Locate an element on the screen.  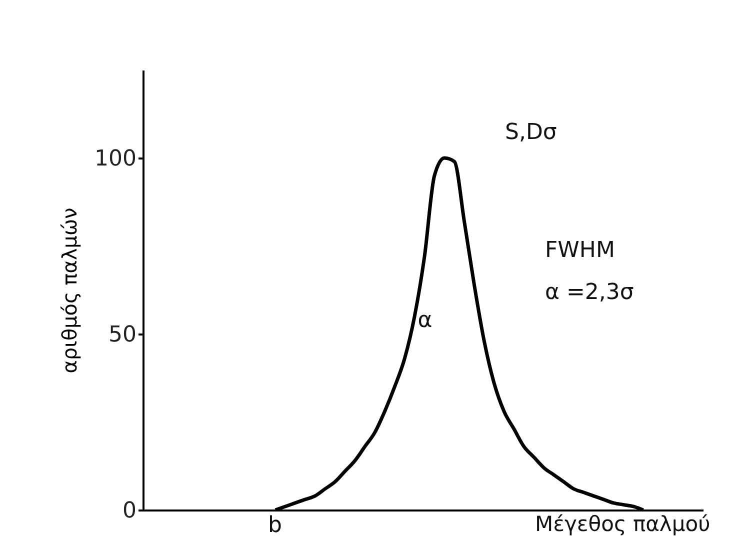
annotation: S,Dσ is located at coordinates (531, 132).